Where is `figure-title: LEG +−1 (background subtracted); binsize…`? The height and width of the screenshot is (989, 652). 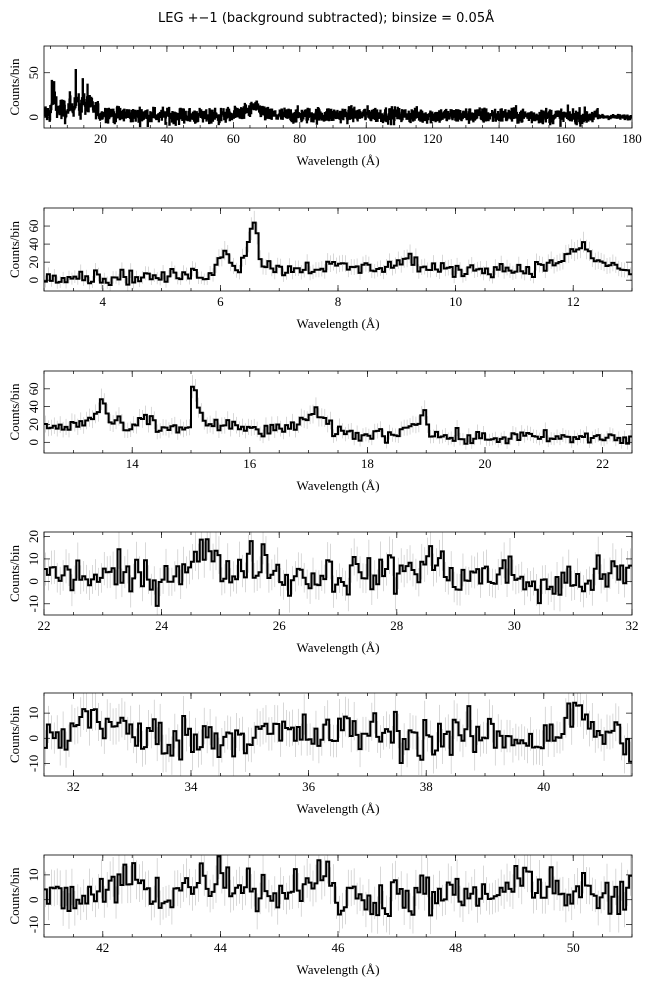 figure-title: LEG +−1 (background subtracted); binsize… is located at coordinates (326, 18).